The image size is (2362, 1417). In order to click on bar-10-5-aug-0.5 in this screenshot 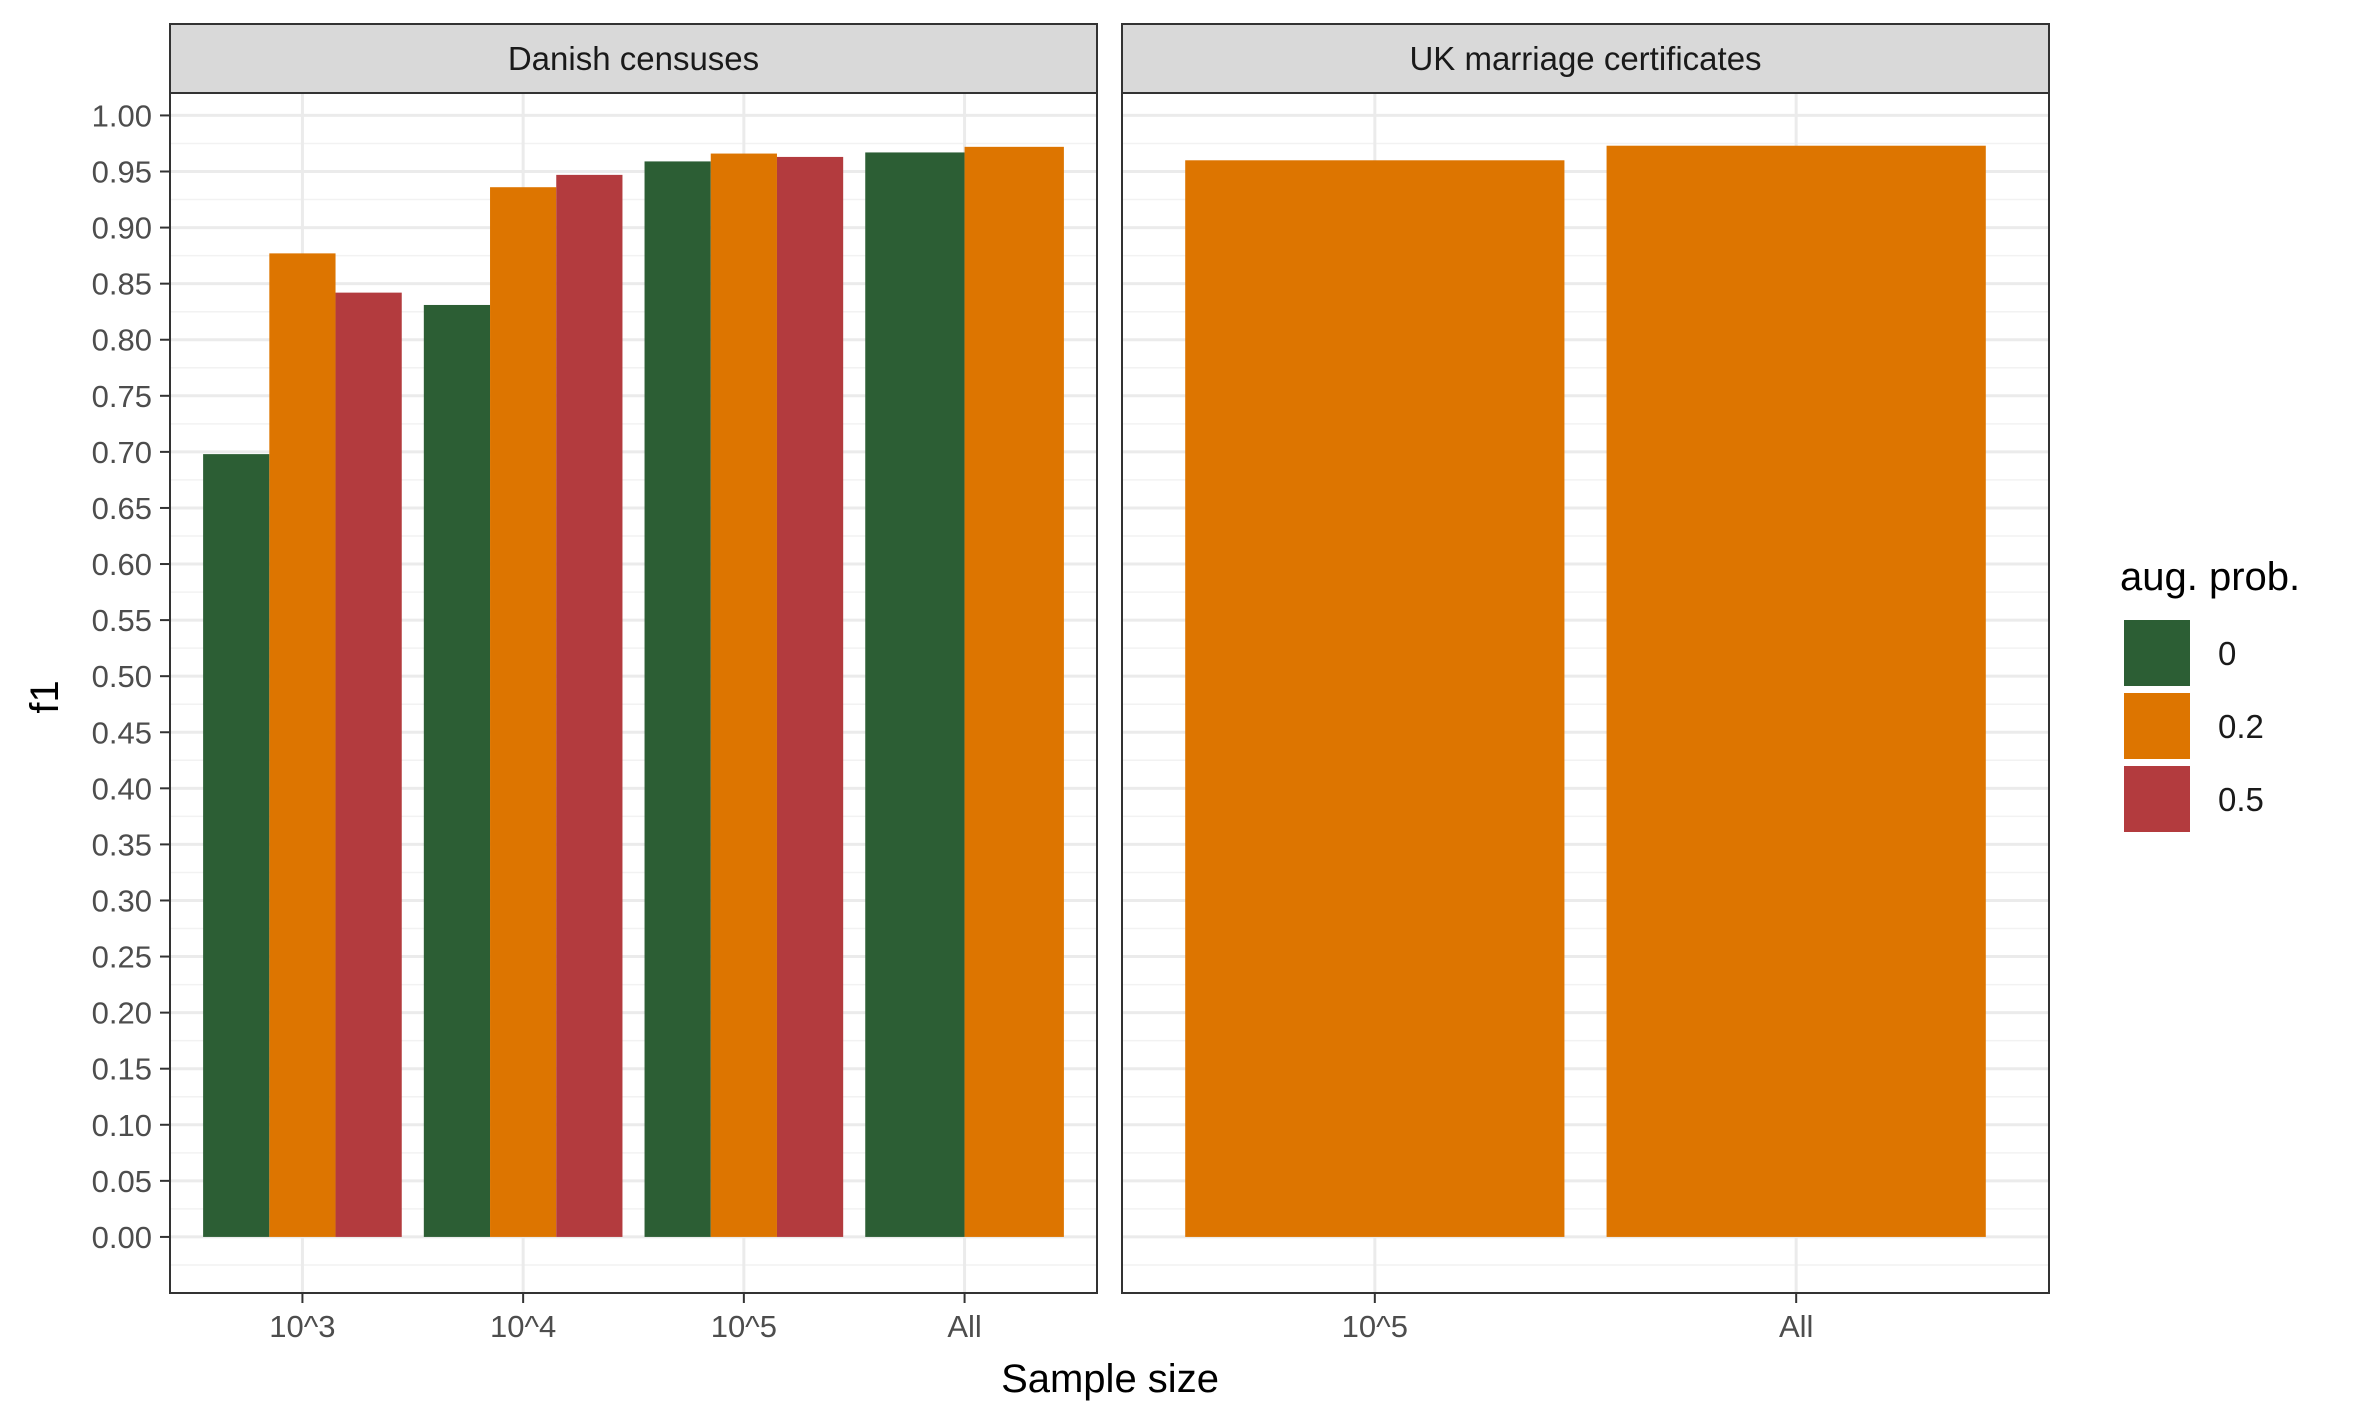, I will do `click(810, 696)`.